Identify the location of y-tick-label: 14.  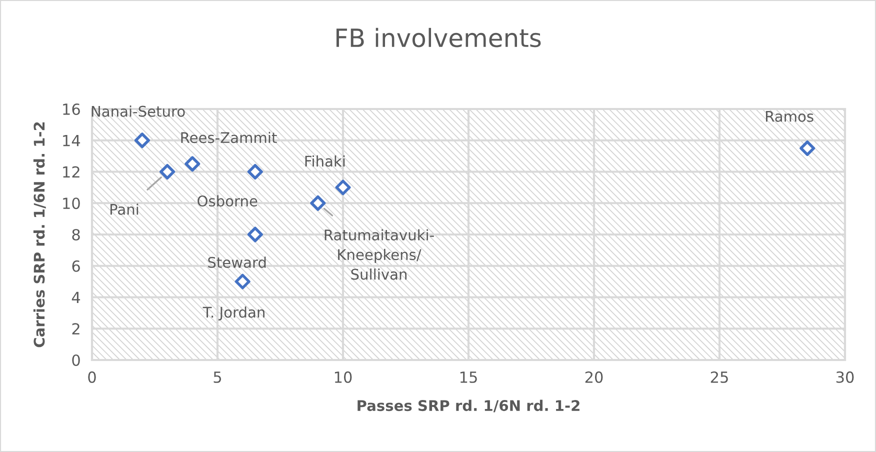
(71, 140).